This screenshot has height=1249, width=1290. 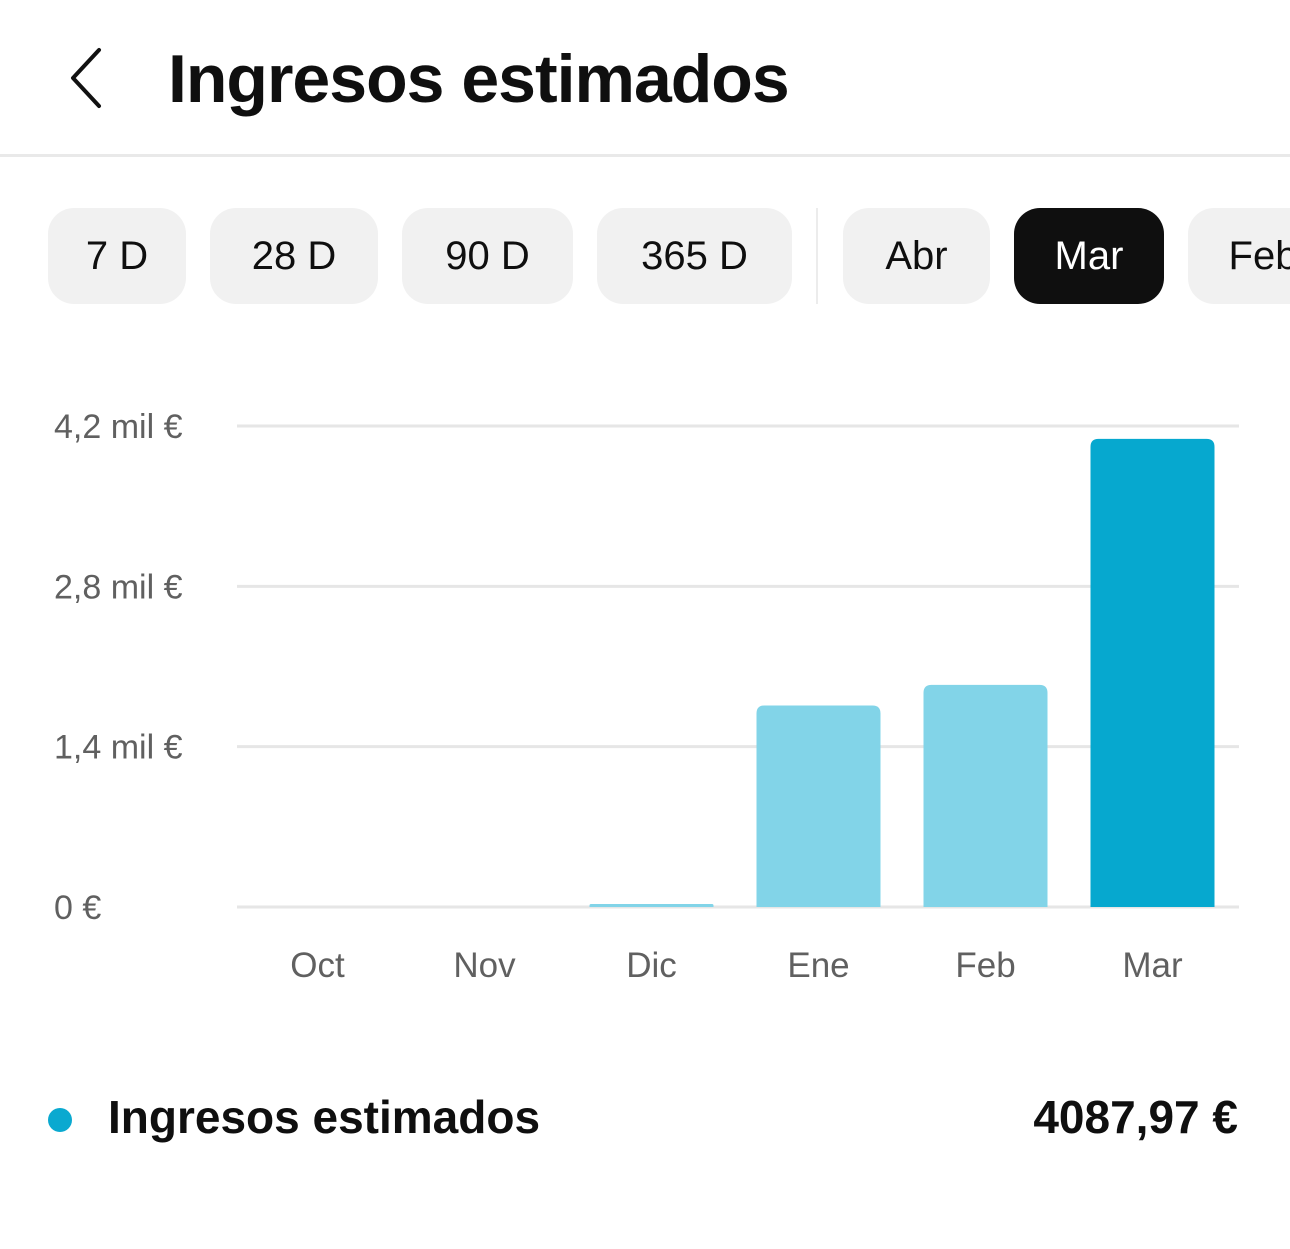 I want to click on chip-365d: 365 D, so click(x=694, y=256).